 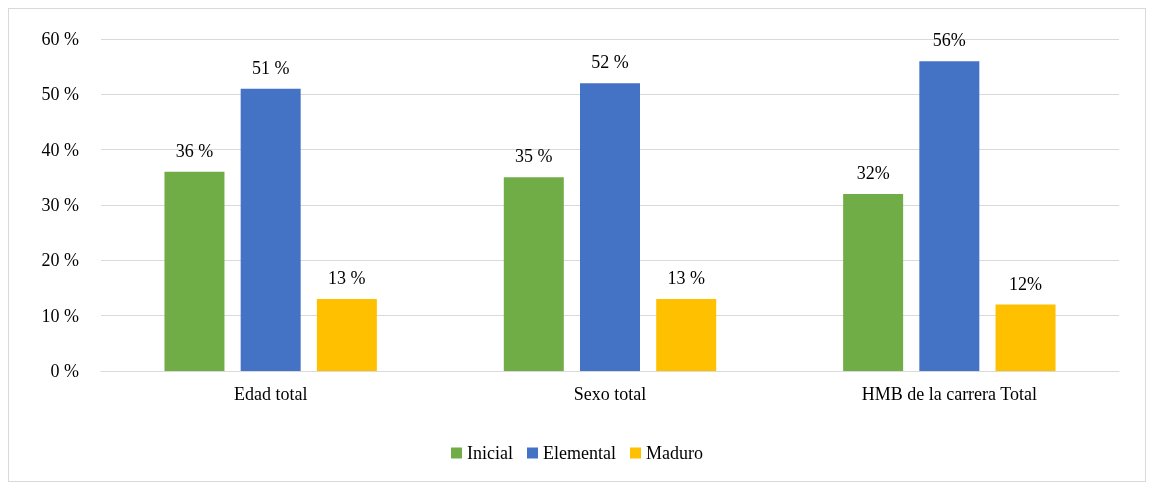 What do you see at coordinates (60, 205) in the screenshot?
I see `y-tick-label: 30 %` at bounding box center [60, 205].